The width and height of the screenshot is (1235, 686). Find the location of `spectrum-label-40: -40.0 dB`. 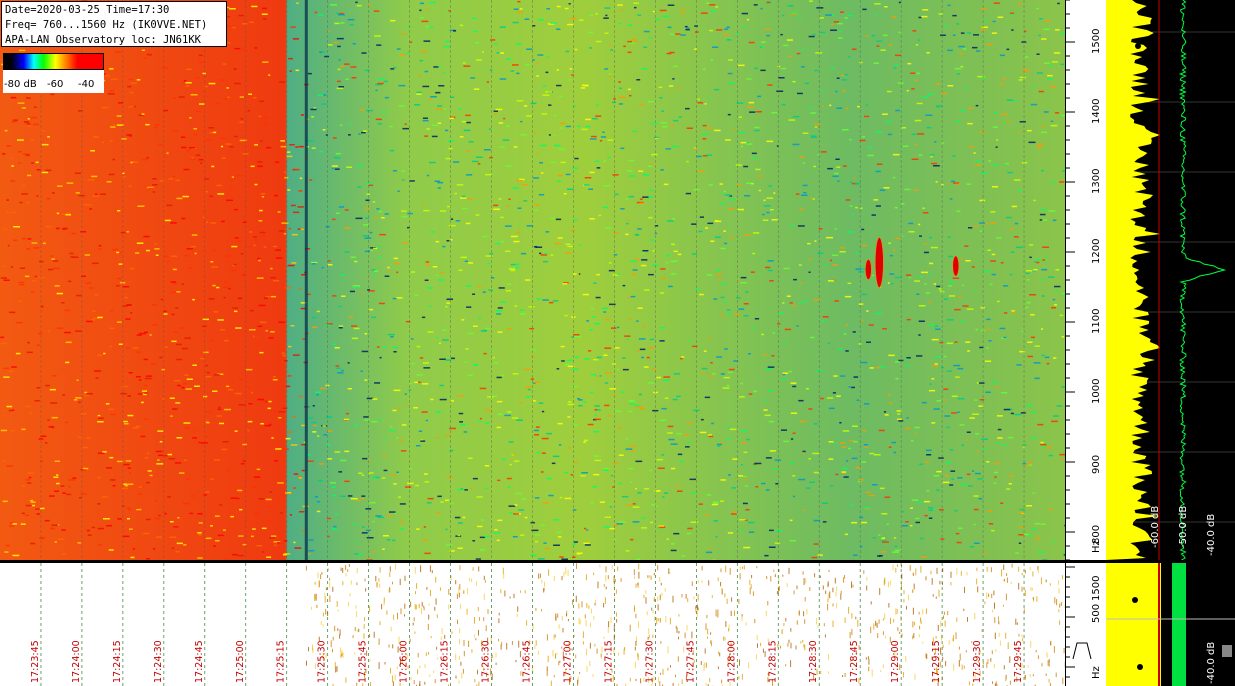

spectrum-label-40: -40.0 dB is located at coordinates (1211, 535).